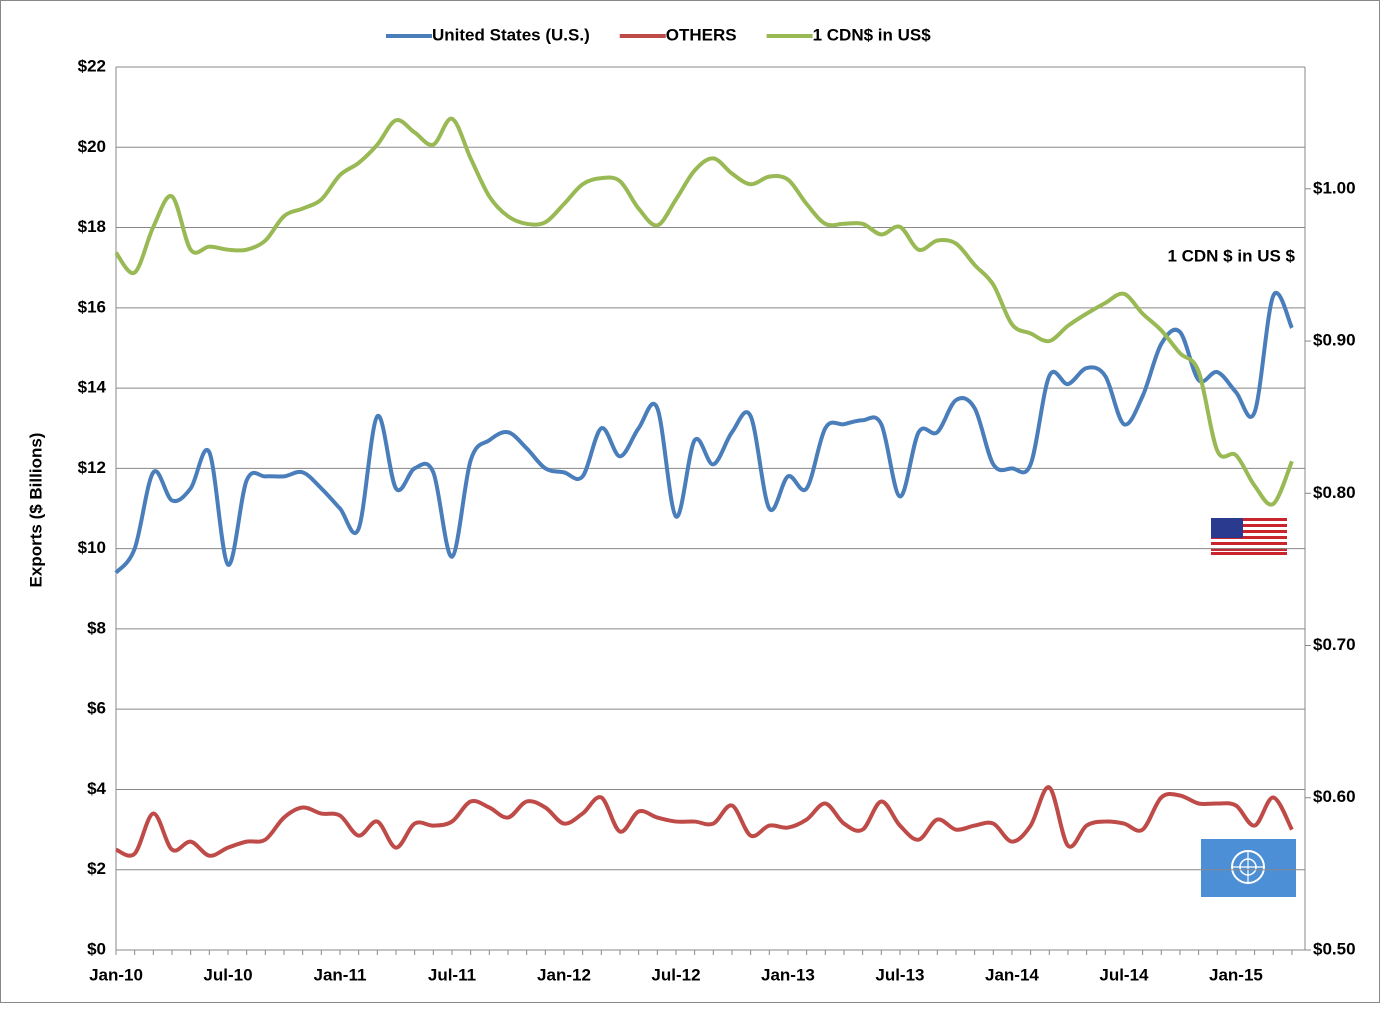  I want to click on y-tick-label: $8, so click(96, 627).